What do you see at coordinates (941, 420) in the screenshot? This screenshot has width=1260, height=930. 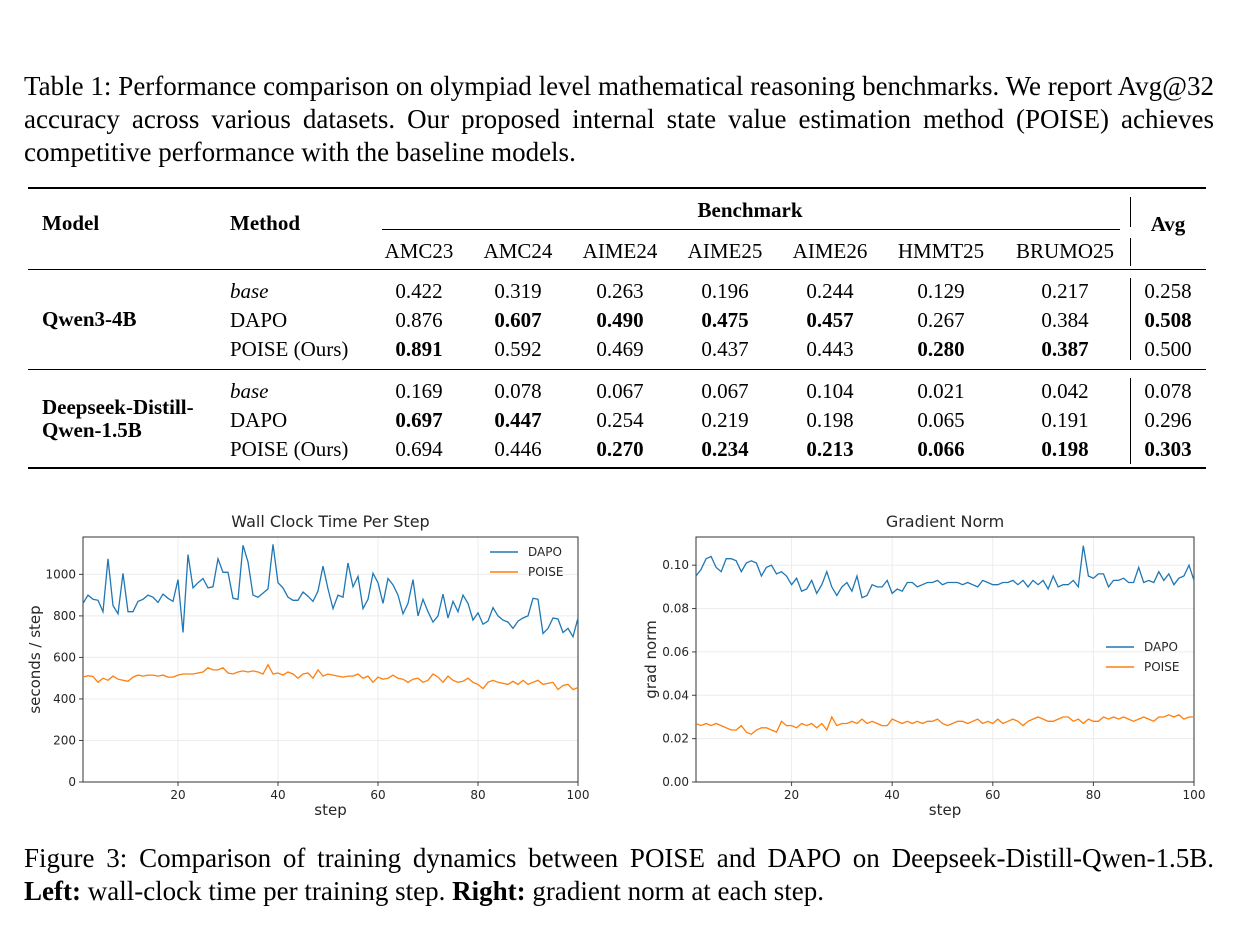 I see `score-cell: 0.065` at bounding box center [941, 420].